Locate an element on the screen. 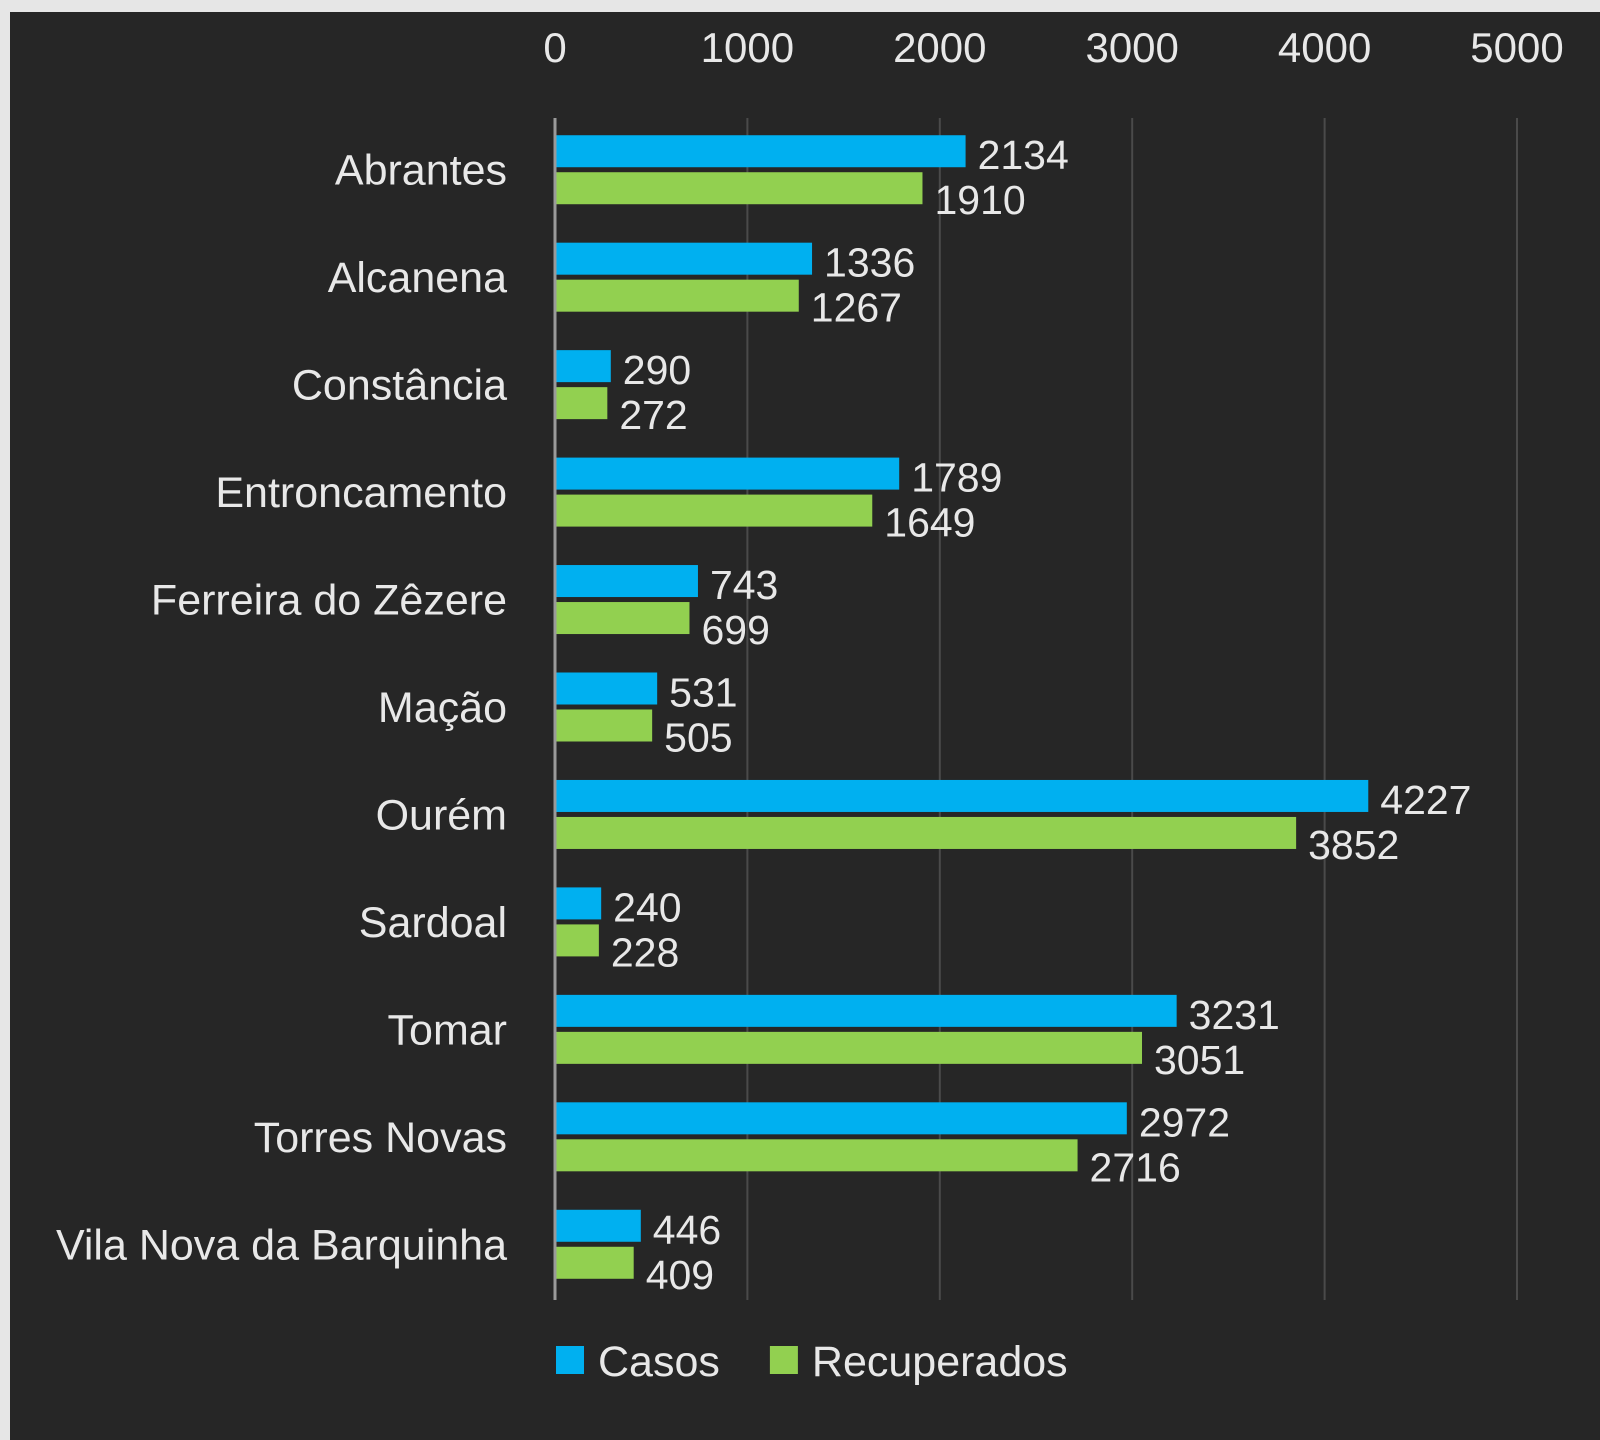  bar-recuperados-alcanena is located at coordinates (677, 295).